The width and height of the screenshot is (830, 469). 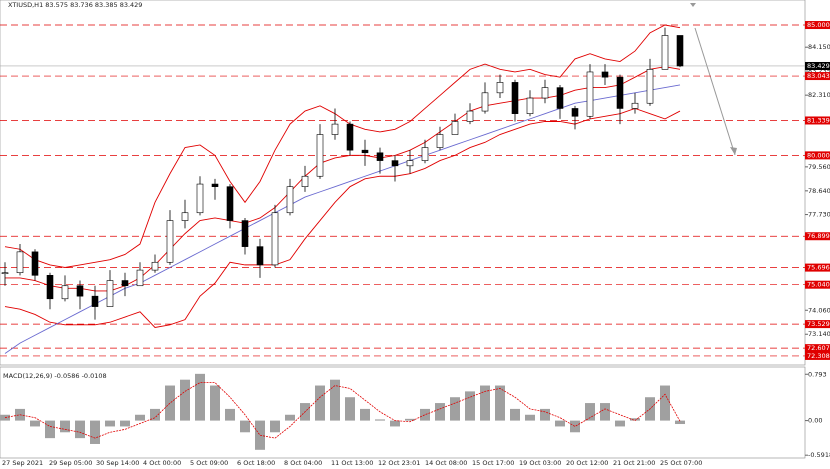 What do you see at coordinates (819, 167) in the screenshot?
I see `y-tick-label: 79.560` at bounding box center [819, 167].